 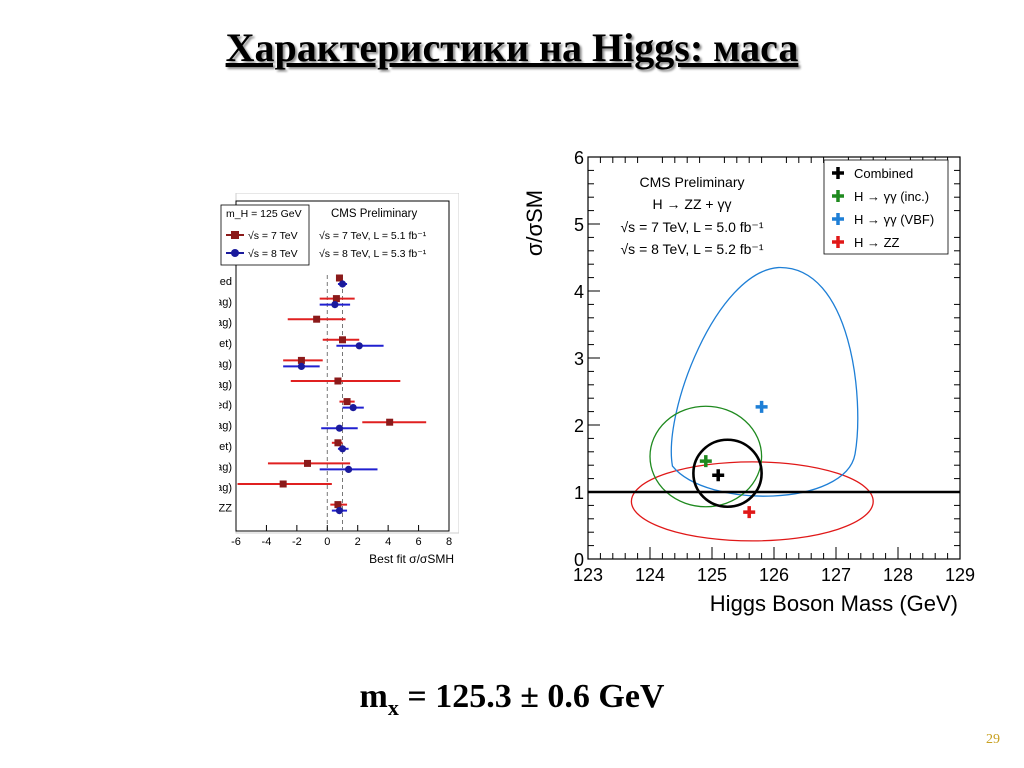 I want to click on category-label: H → ττ (VBF tag), so click(x=225, y=364).